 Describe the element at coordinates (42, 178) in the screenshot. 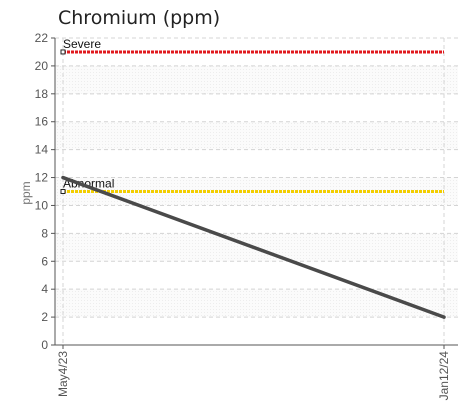

I see `y-tick-label: 12` at that location.